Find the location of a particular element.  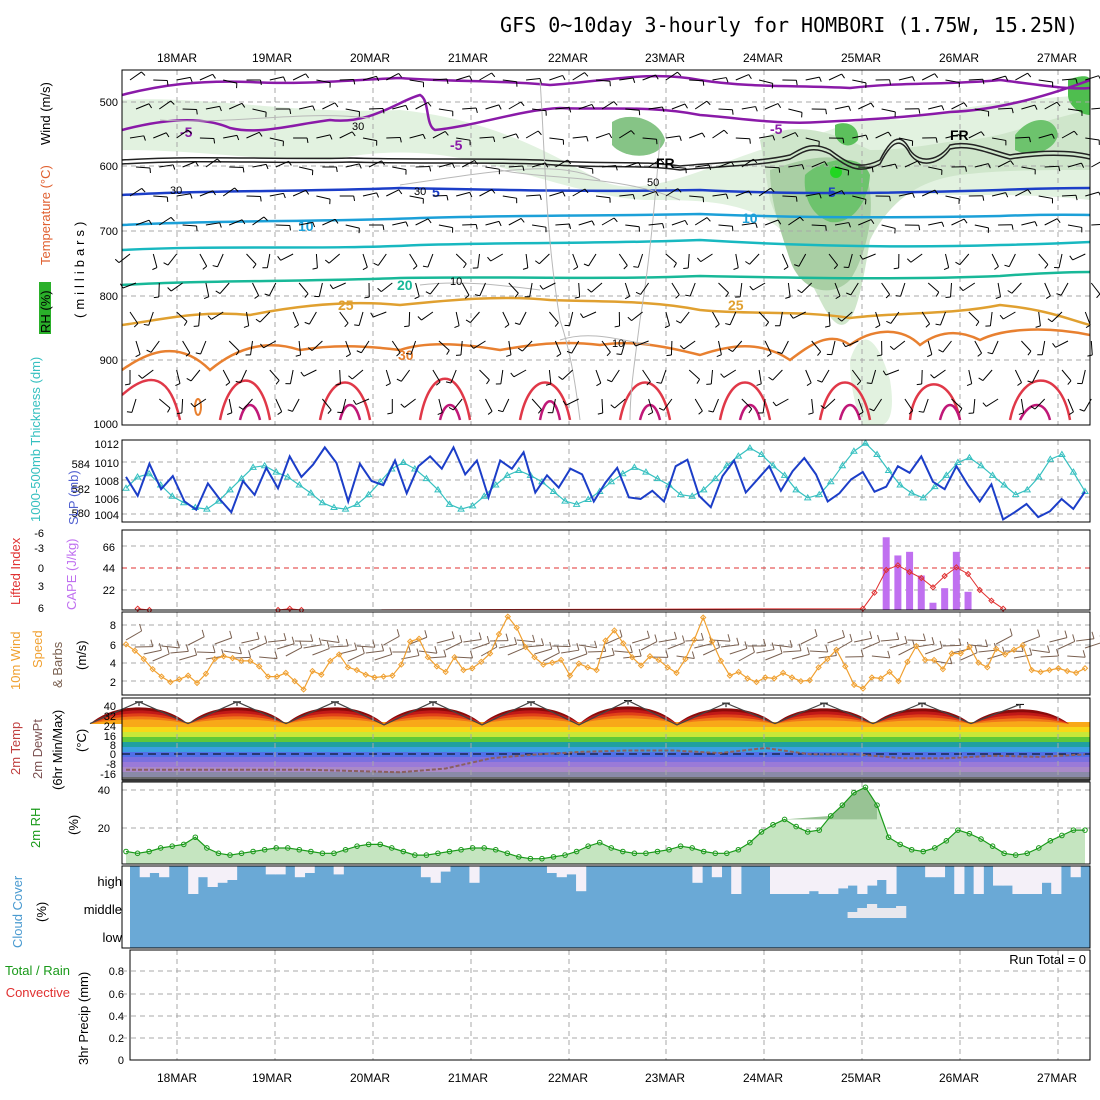

precip-tick: 0.4 is located at coordinates (116, 1017).